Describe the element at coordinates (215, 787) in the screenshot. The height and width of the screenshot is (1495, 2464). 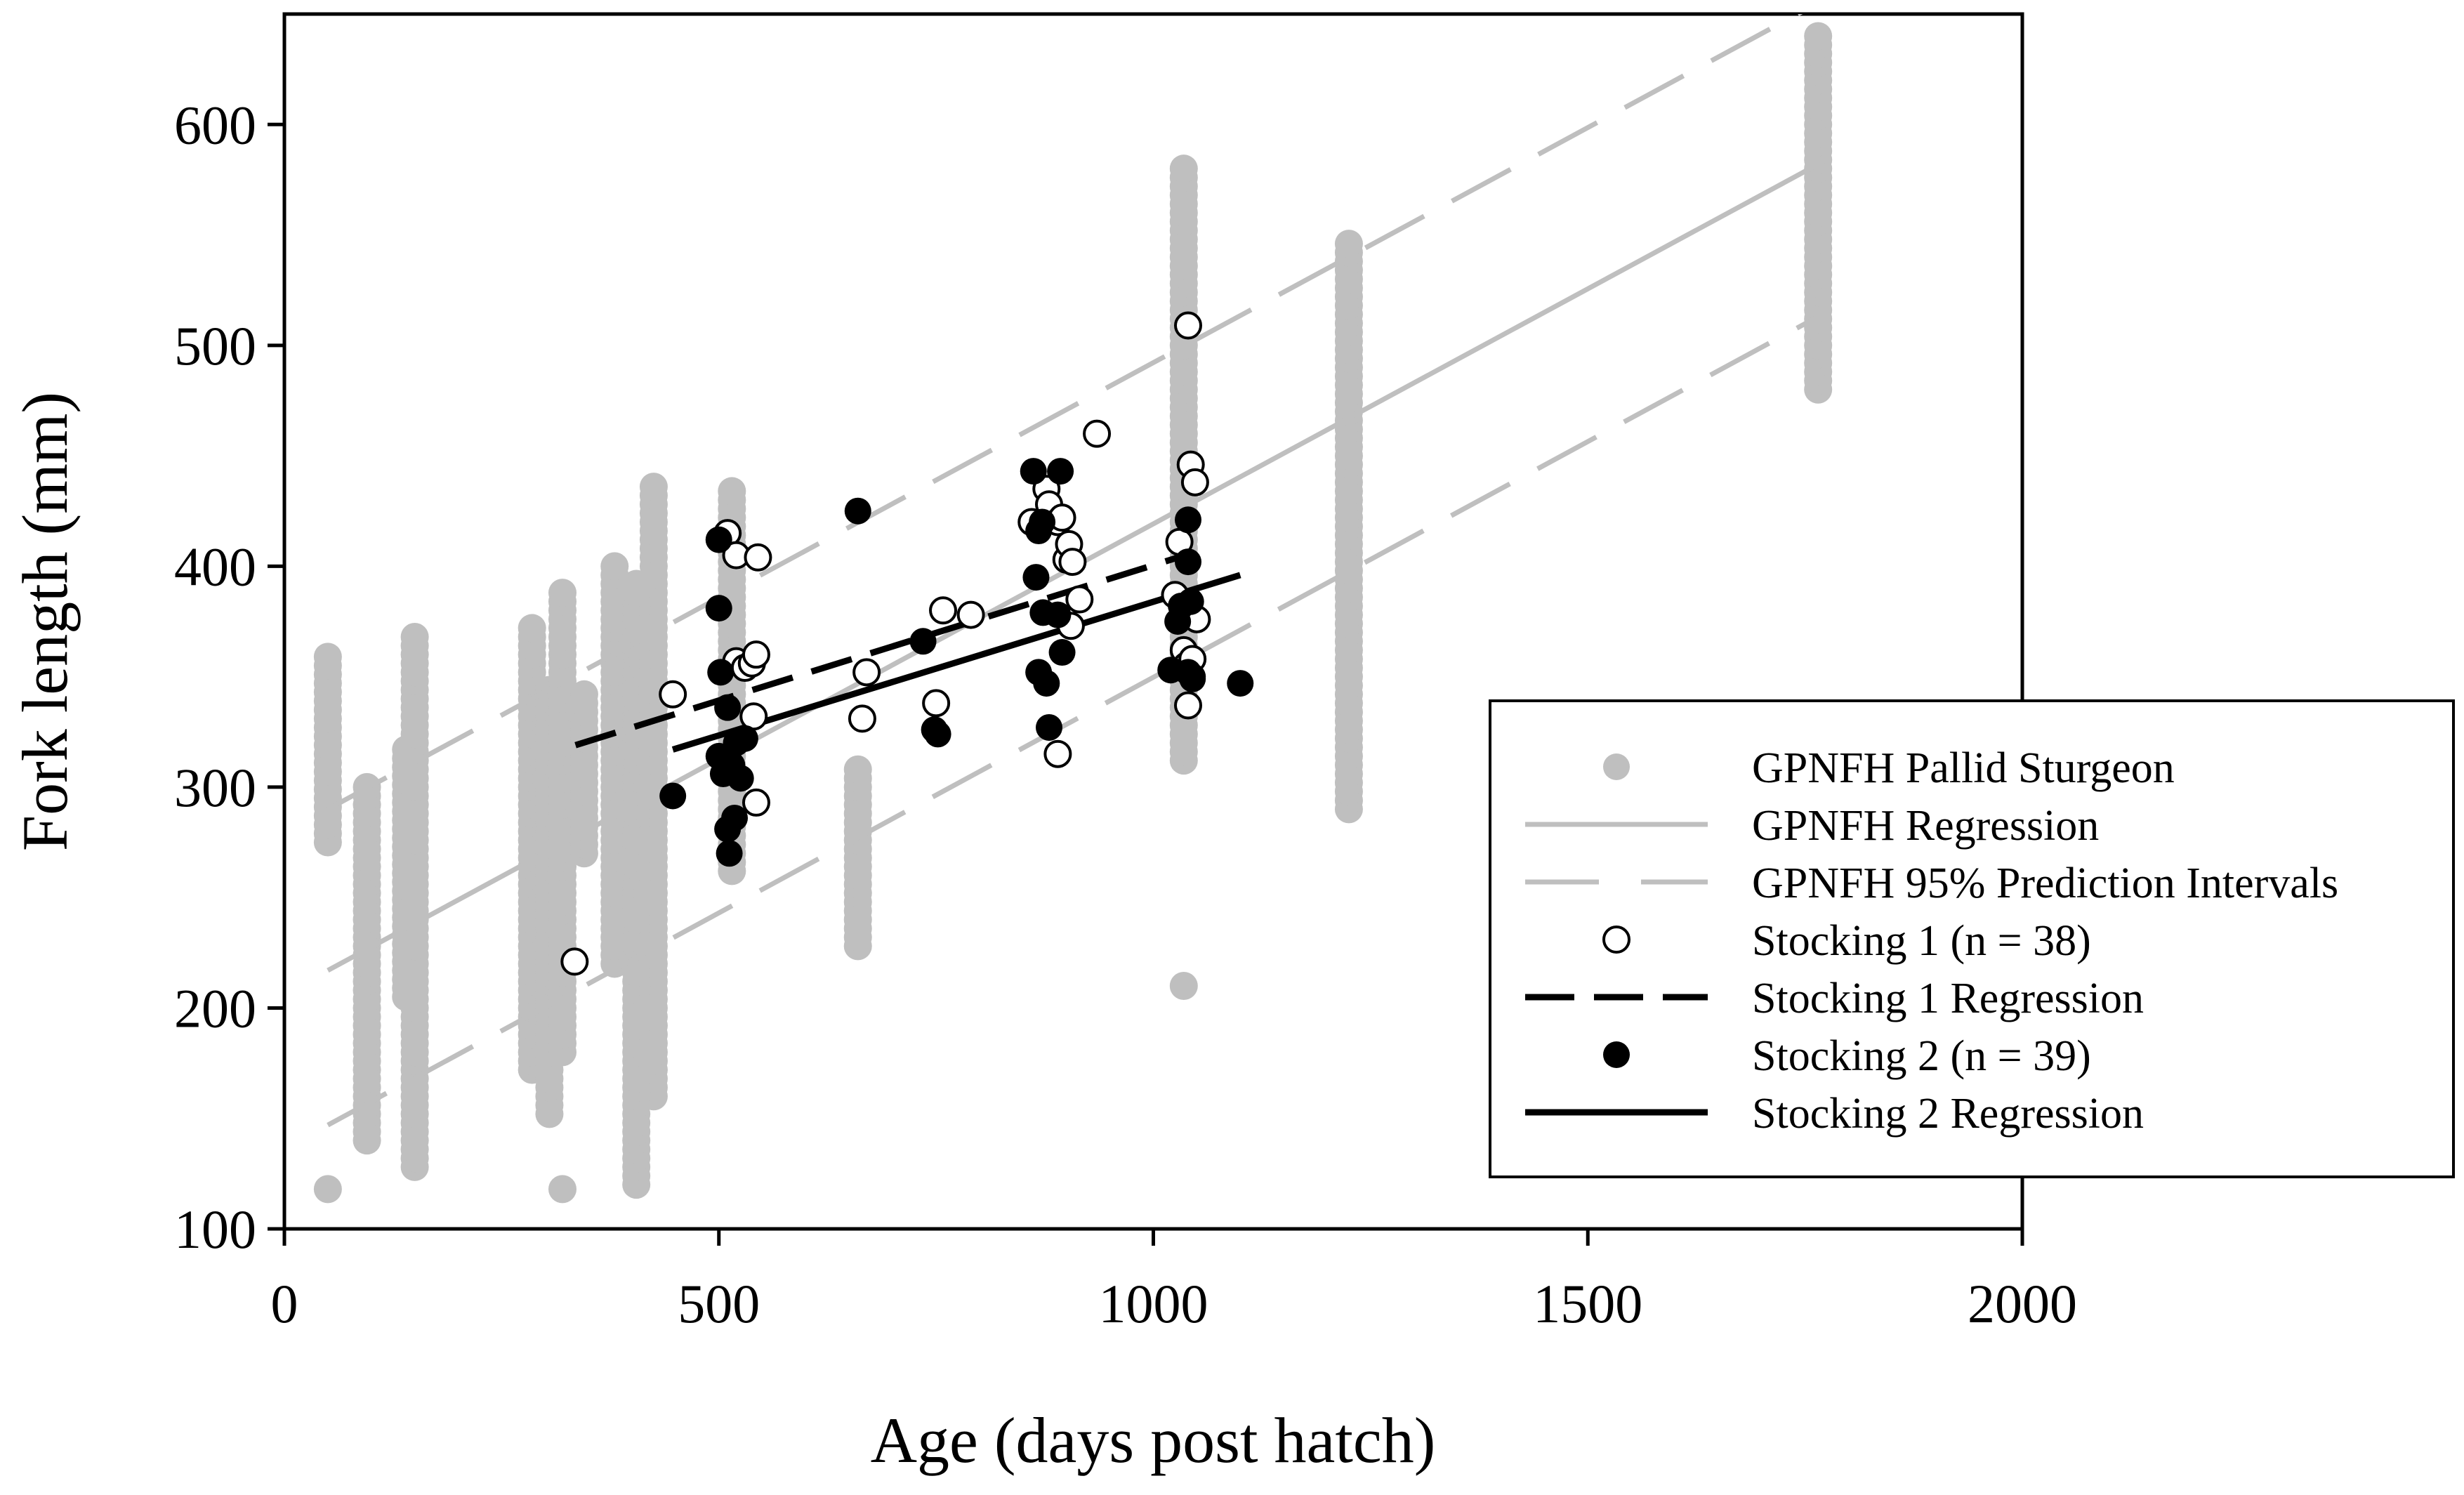
I see `y-tick-label: 300` at that location.